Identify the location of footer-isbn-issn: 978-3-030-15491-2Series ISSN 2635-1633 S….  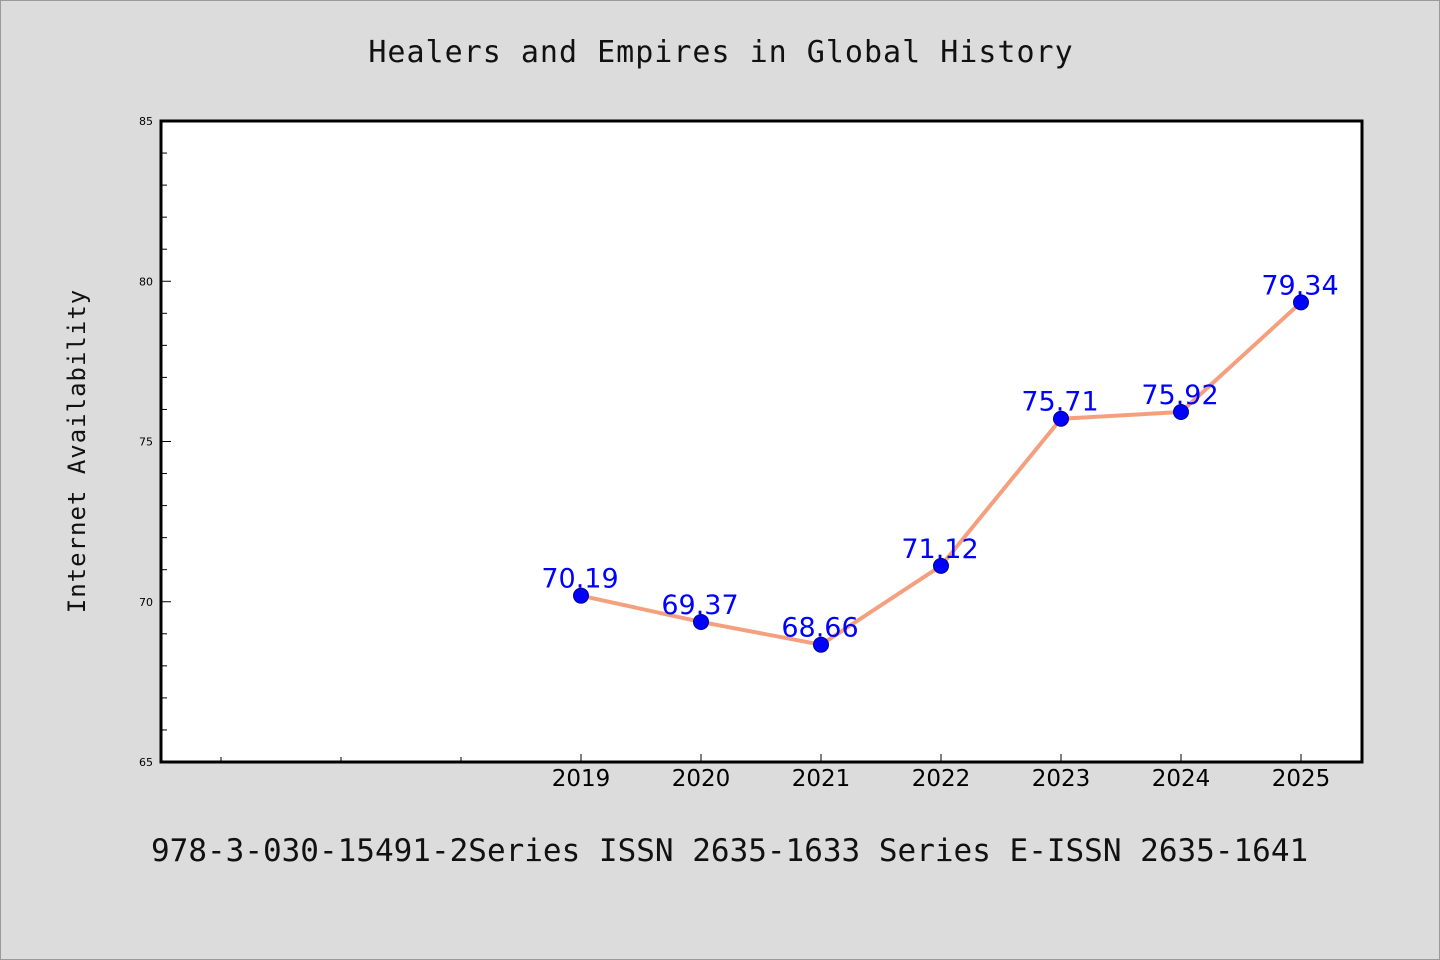
(730, 851).